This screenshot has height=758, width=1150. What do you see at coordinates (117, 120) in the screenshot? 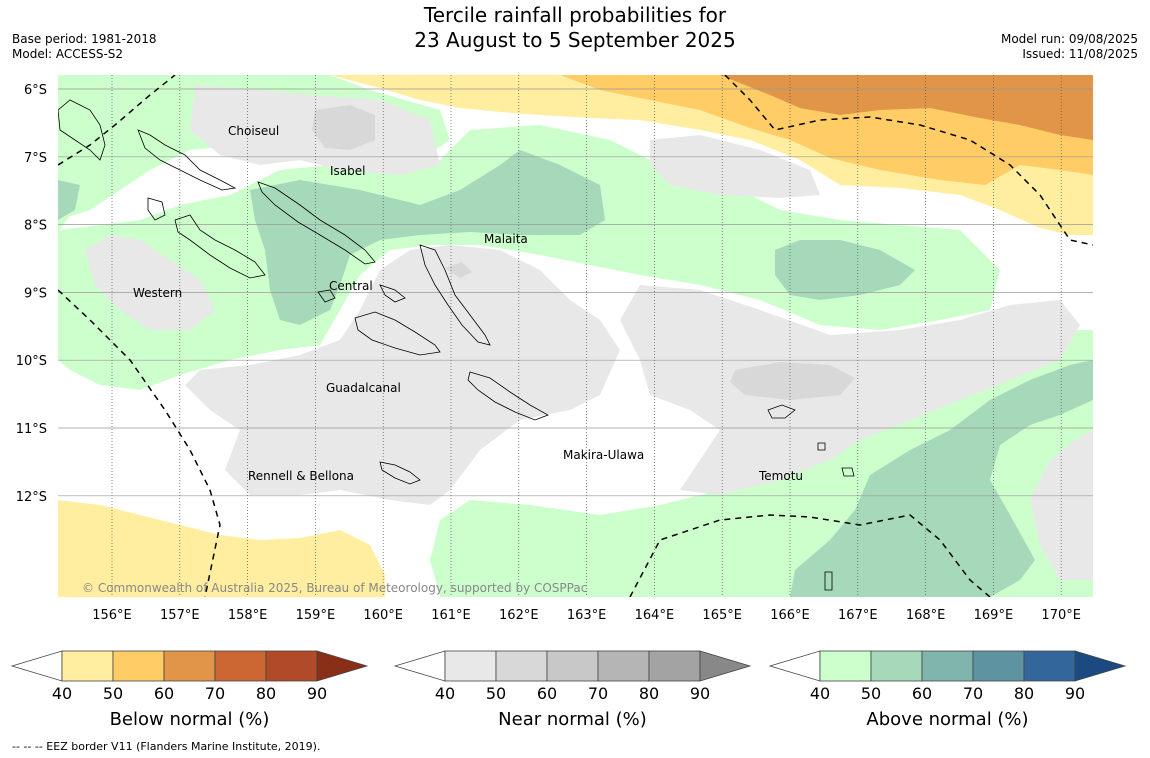
I see `eez-border-northwest` at bounding box center [117, 120].